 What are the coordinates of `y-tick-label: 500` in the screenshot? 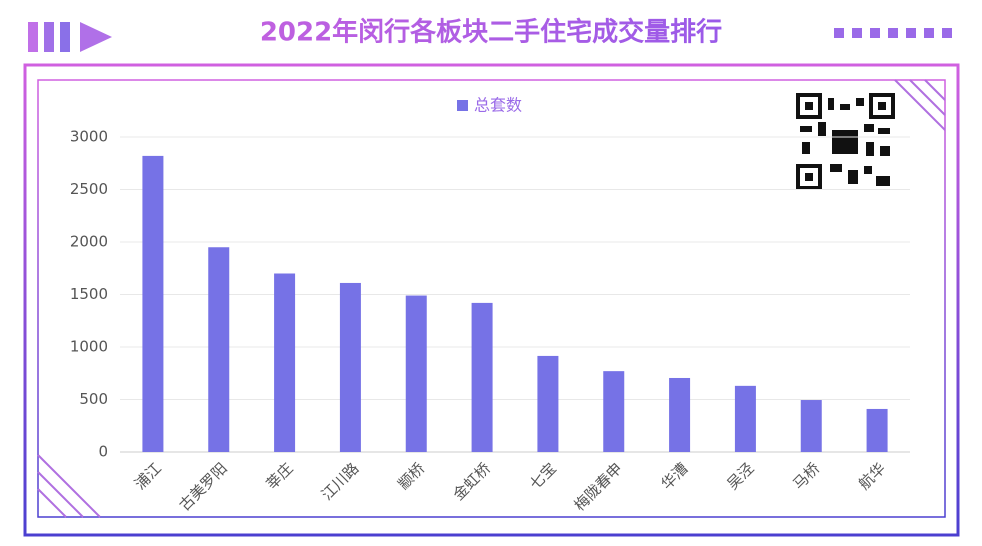 It's located at (93, 399).